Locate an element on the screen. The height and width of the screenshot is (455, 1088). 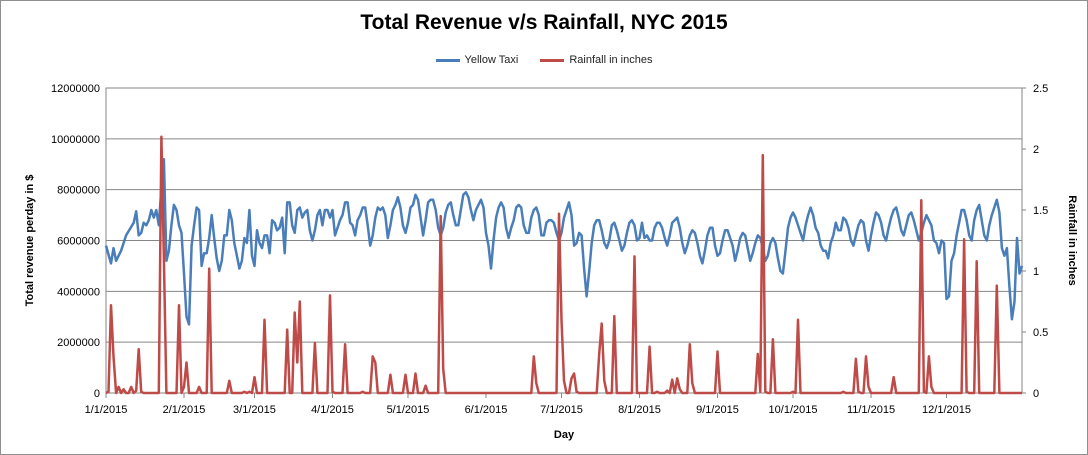
legend-item-rainfall: Rainfall in inches is located at coordinates (596, 60).